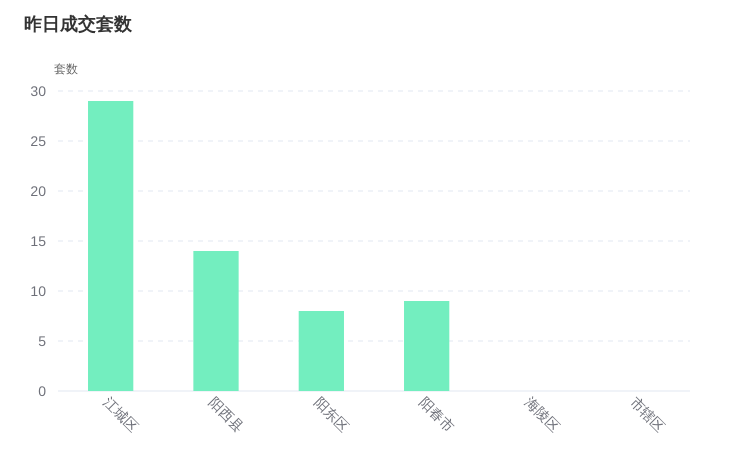 This screenshot has height=470, width=732. What do you see at coordinates (42, 391) in the screenshot?
I see `y-tick-label: 0` at bounding box center [42, 391].